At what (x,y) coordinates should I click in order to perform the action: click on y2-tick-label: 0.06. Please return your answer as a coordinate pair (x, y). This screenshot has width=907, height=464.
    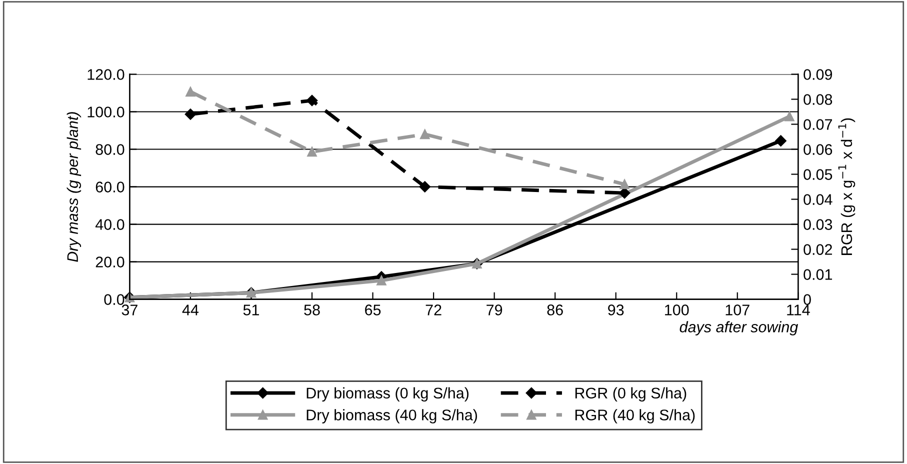
    Looking at the image, I should click on (818, 149).